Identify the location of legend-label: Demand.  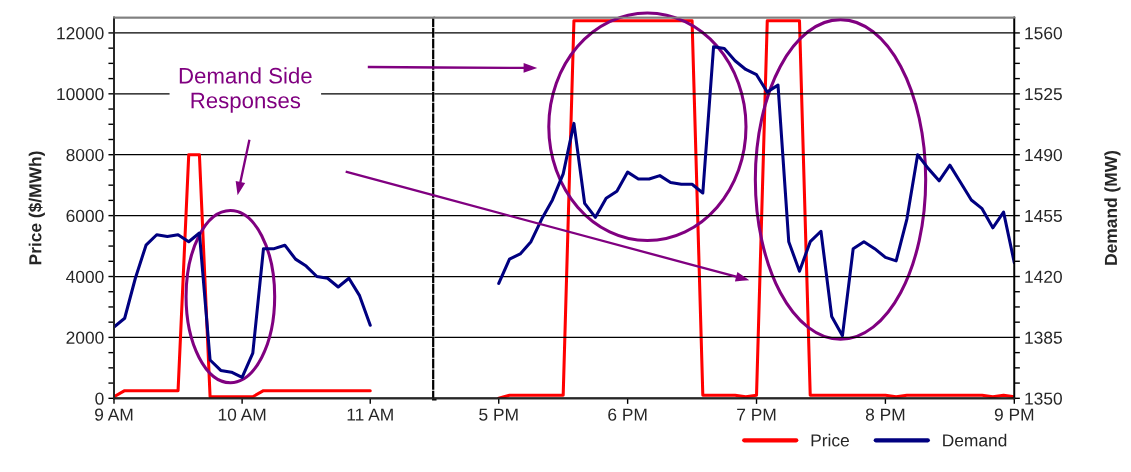
(975, 440).